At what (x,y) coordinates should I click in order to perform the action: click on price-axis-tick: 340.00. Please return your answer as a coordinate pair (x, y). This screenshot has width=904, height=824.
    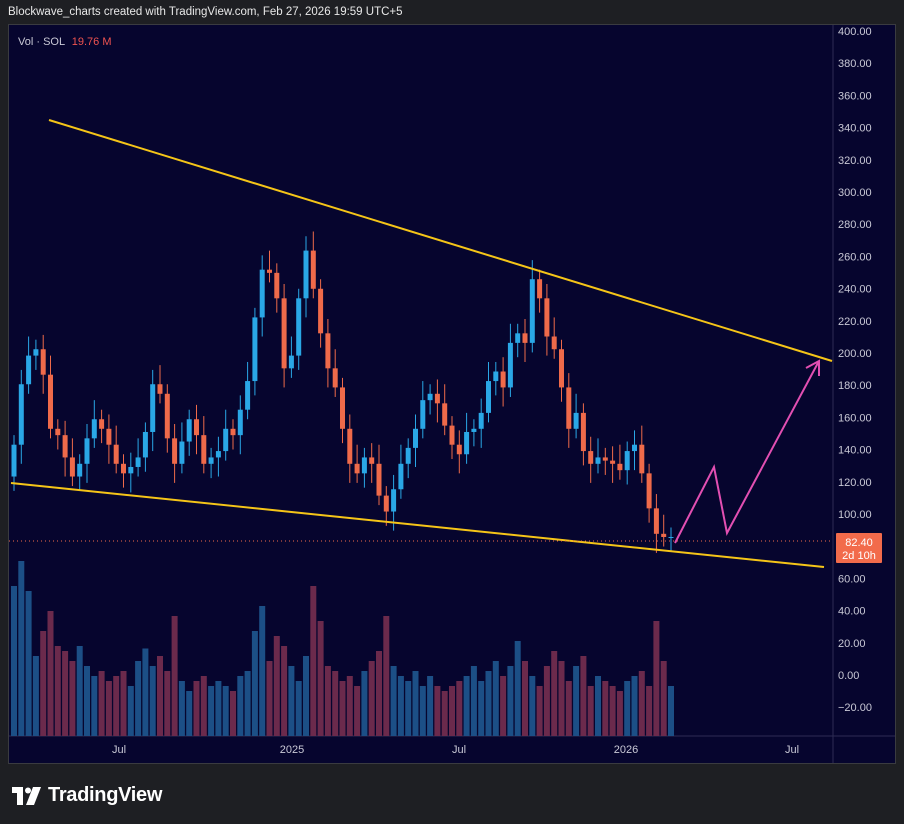
    Looking at the image, I should click on (855, 129).